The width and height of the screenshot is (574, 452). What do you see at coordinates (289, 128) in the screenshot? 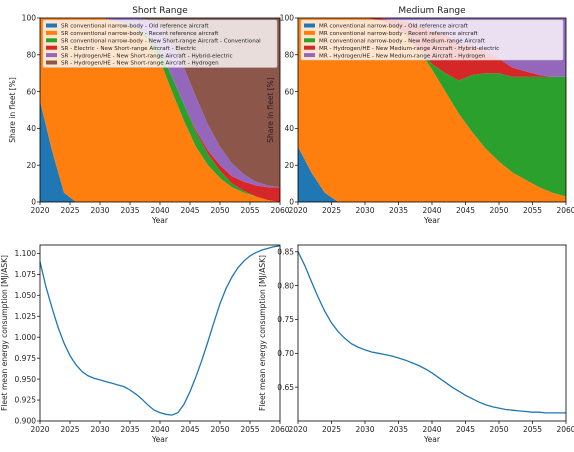
I see `y-tick-label: 40` at bounding box center [289, 128].